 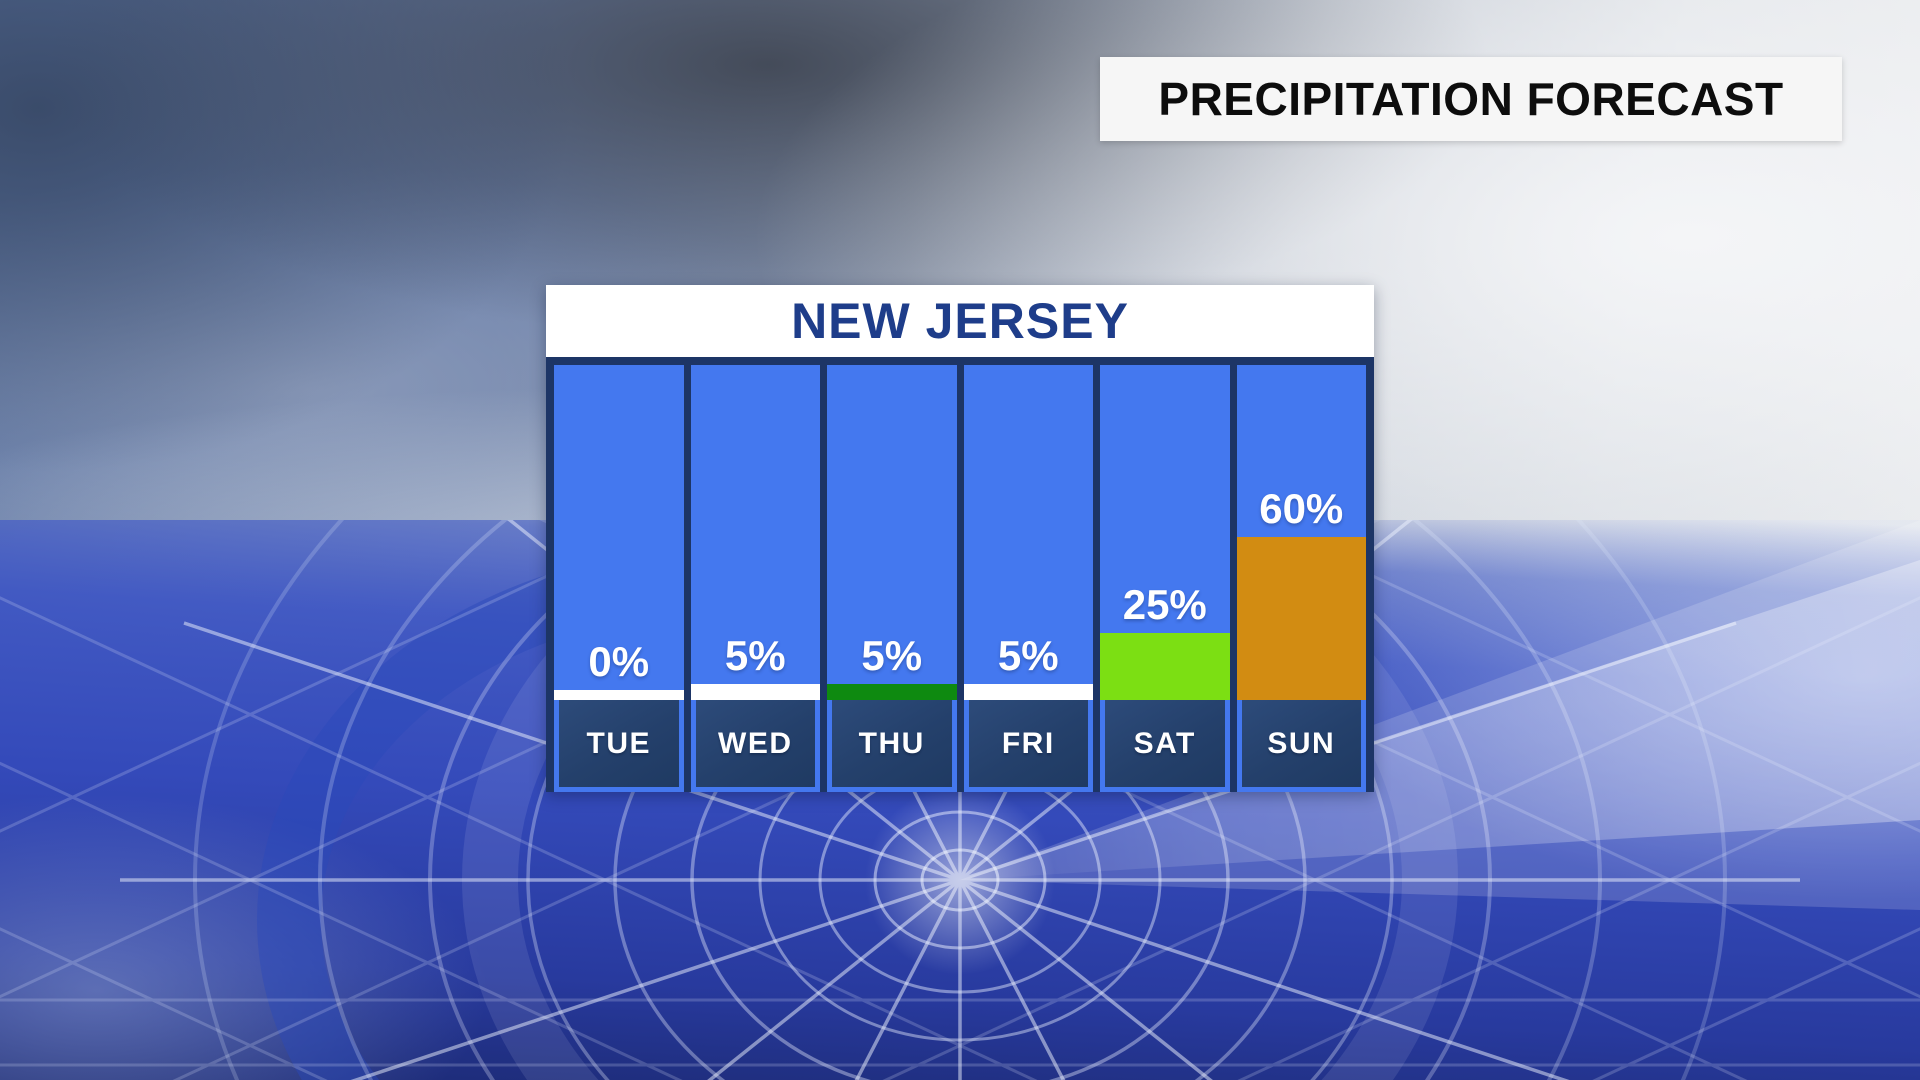 I want to click on day-label-box: SAT, so click(x=1165, y=746).